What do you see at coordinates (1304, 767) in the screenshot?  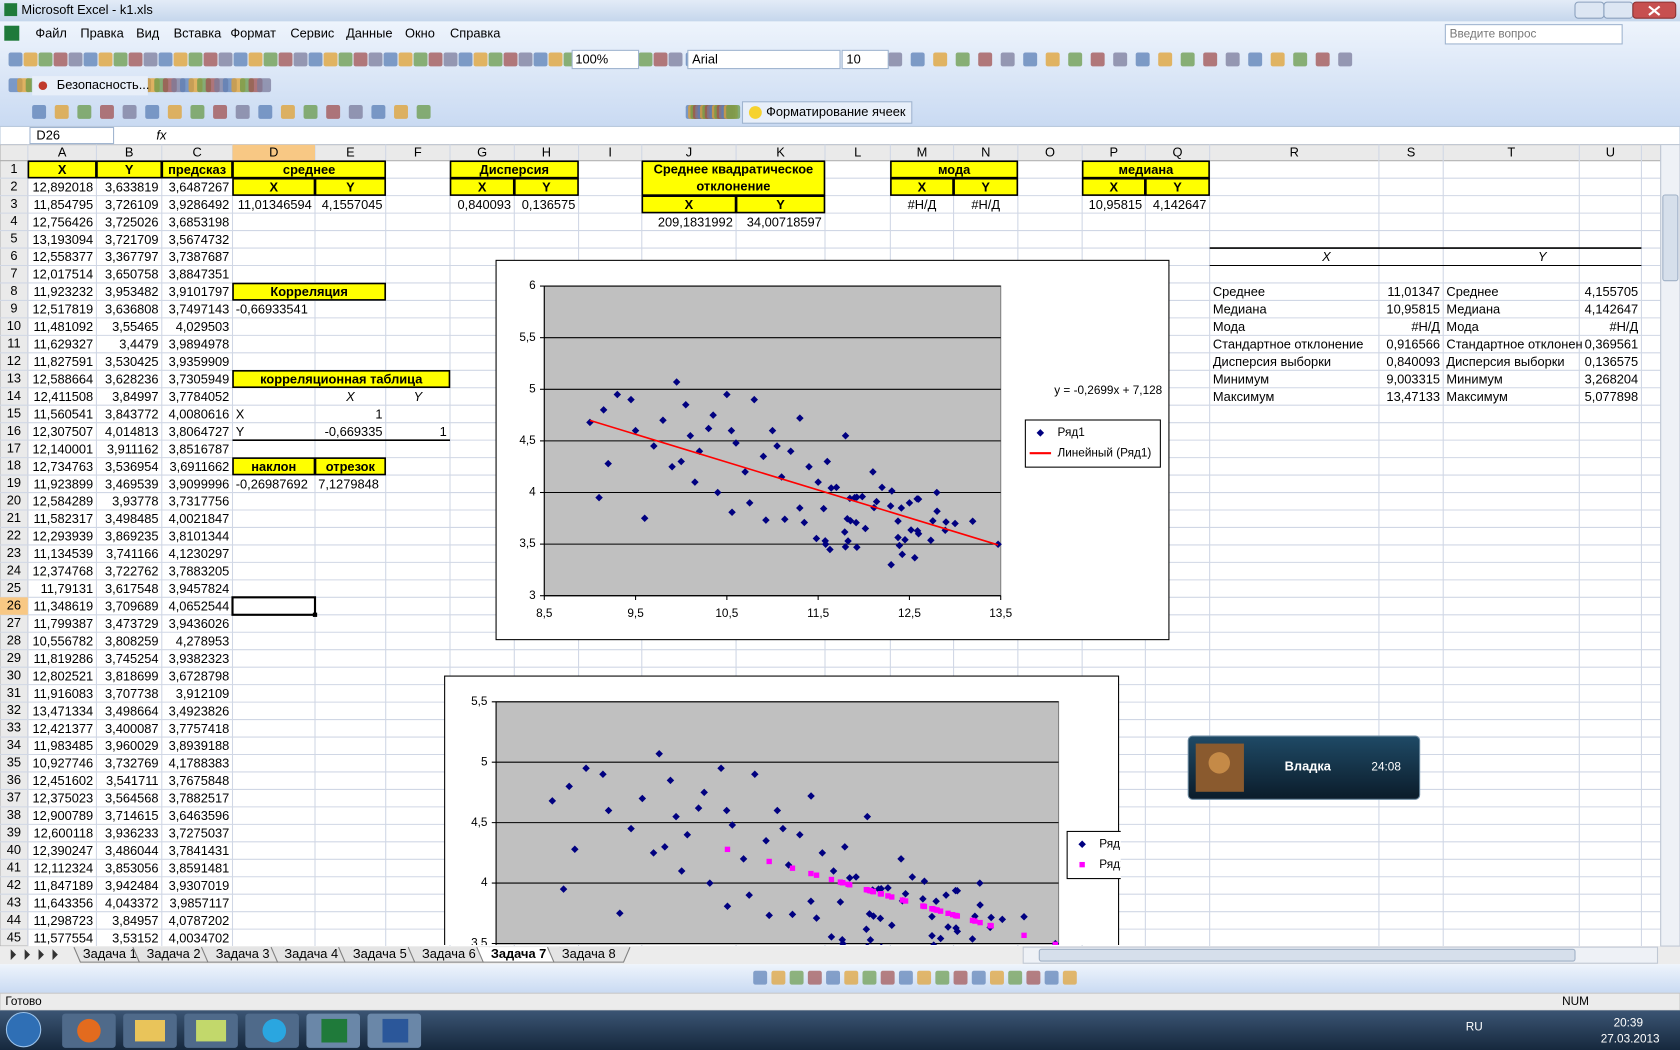 I see `video-widget` at bounding box center [1304, 767].